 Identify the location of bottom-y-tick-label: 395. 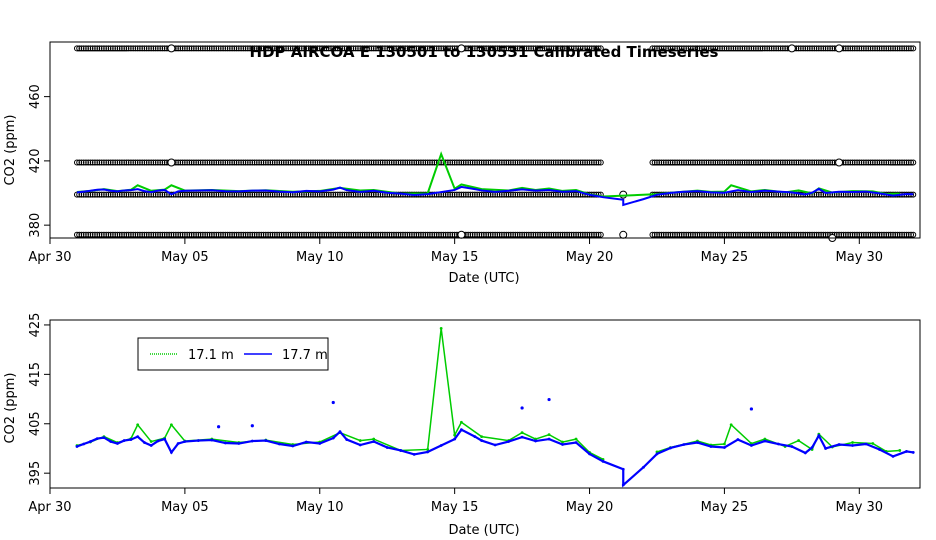
(35, 473).